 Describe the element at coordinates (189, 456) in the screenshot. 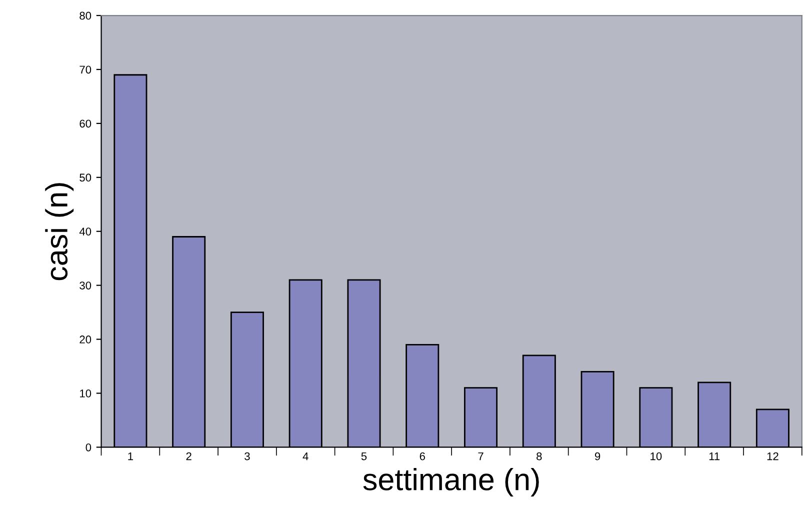

I see `x-tick-label: 2` at that location.